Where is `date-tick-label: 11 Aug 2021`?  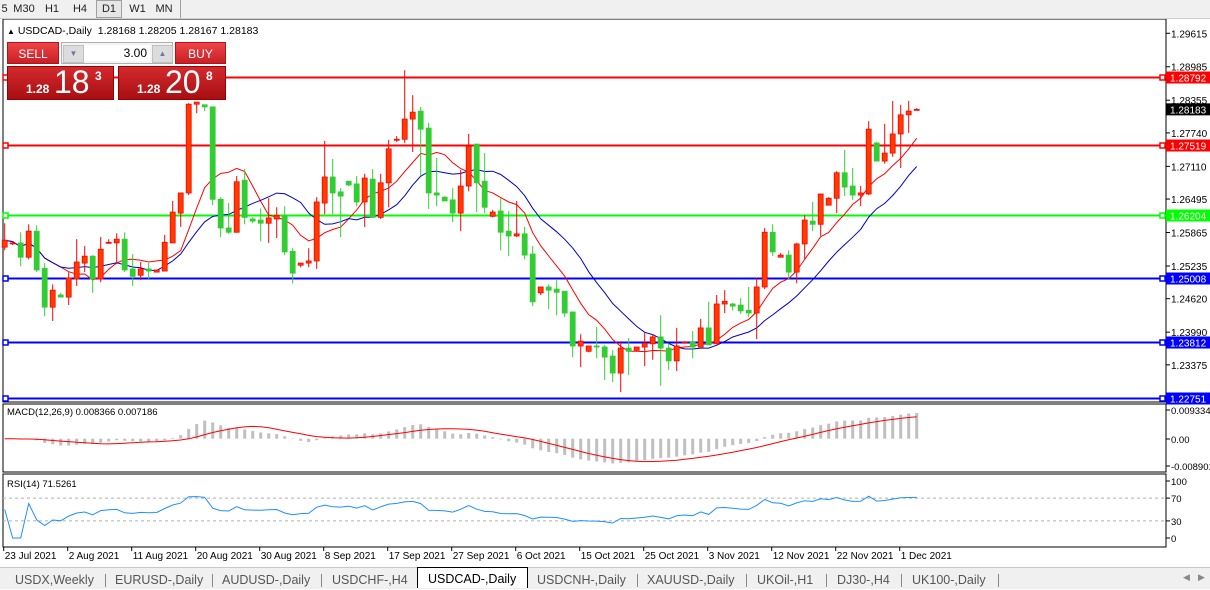
date-tick-label: 11 Aug 2021 is located at coordinates (161, 556).